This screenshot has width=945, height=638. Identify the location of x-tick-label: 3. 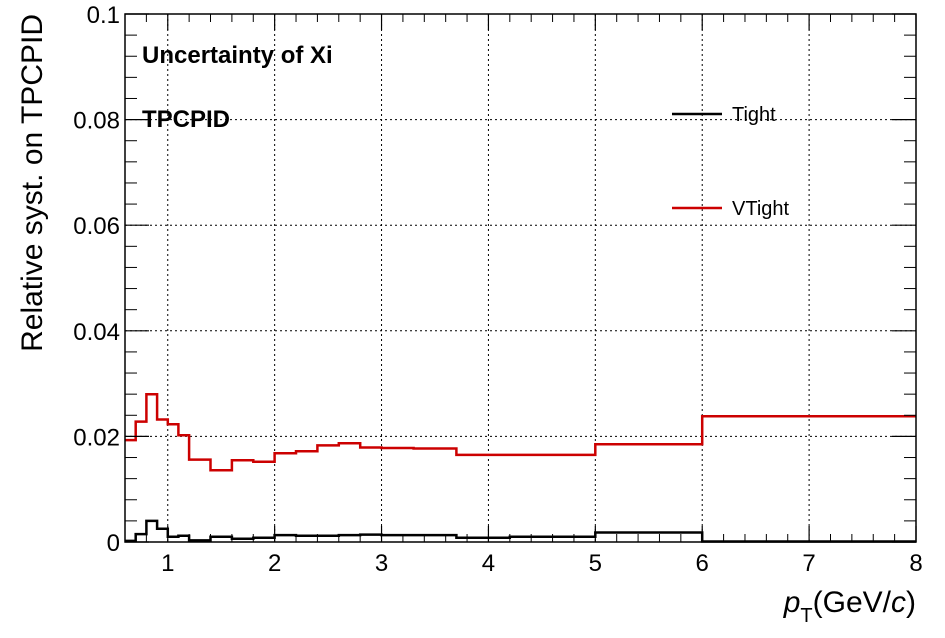
(381, 563).